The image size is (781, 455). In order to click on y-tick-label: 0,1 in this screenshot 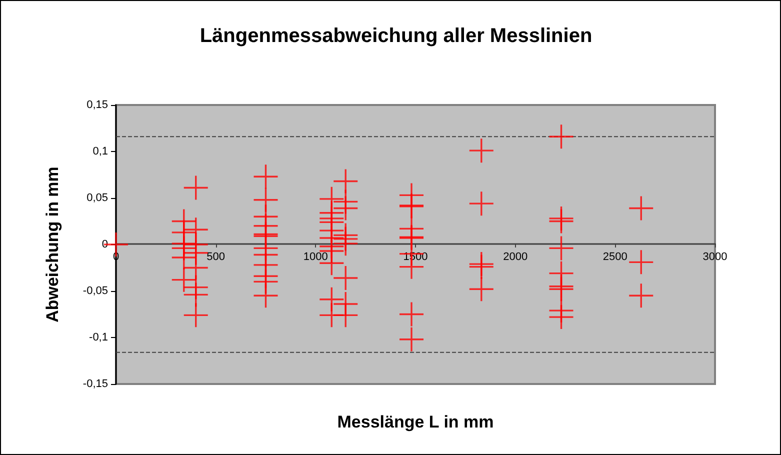, I will do `click(100, 152)`.